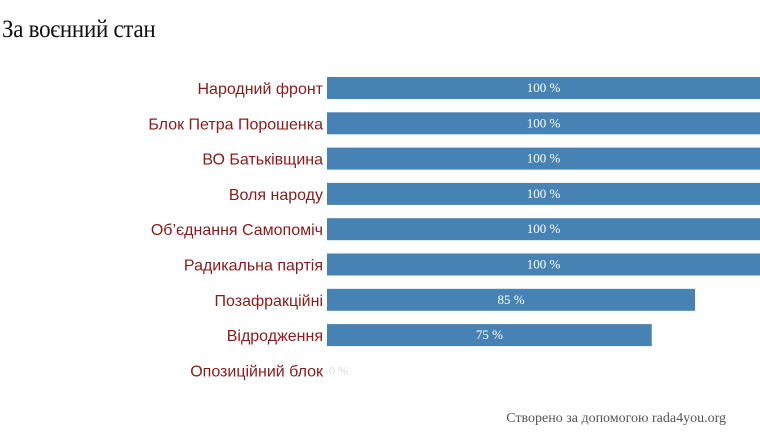  What do you see at coordinates (237, 230) in the screenshot?
I see `category-label: Об’єднання Самопоміч` at bounding box center [237, 230].